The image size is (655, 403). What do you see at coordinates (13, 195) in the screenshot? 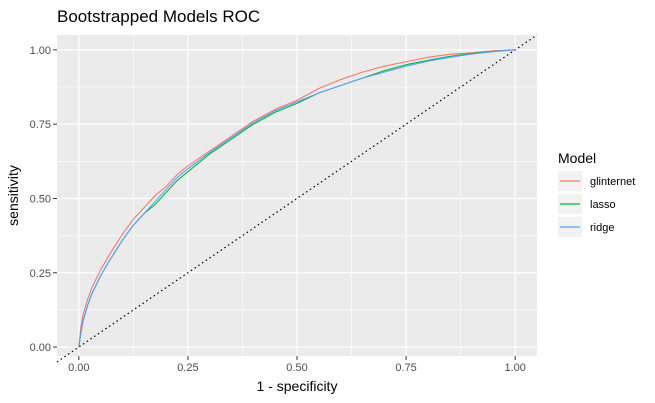
I see `y-axis-title: sensitivity` at bounding box center [13, 195].